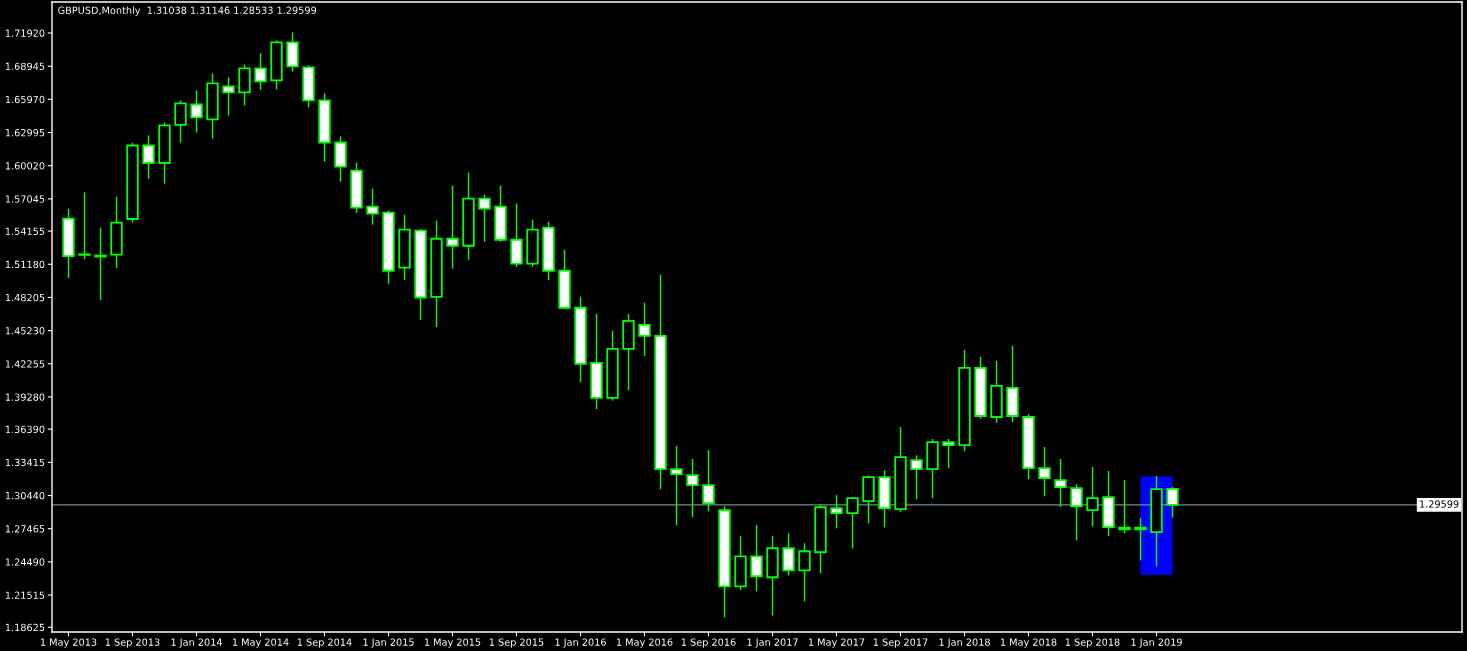  I want to click on x-tick-label: 1 Sep 2016, so click(708, 643).